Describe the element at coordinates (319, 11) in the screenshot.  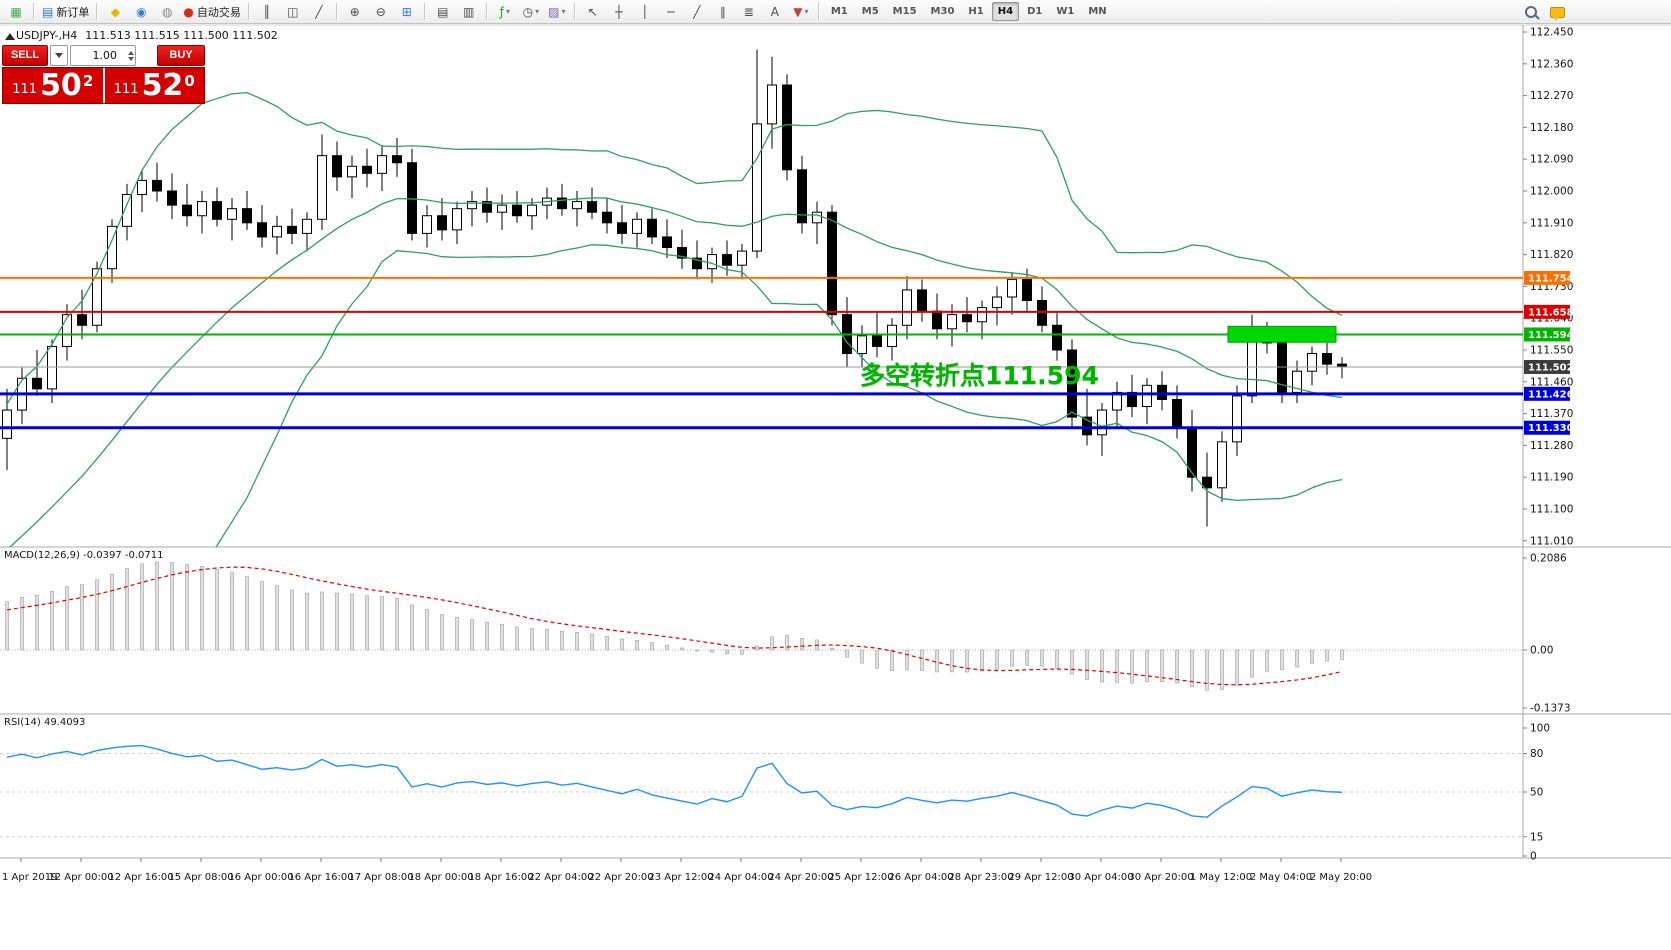
I see `line-chart-icon: ╱` at that location.